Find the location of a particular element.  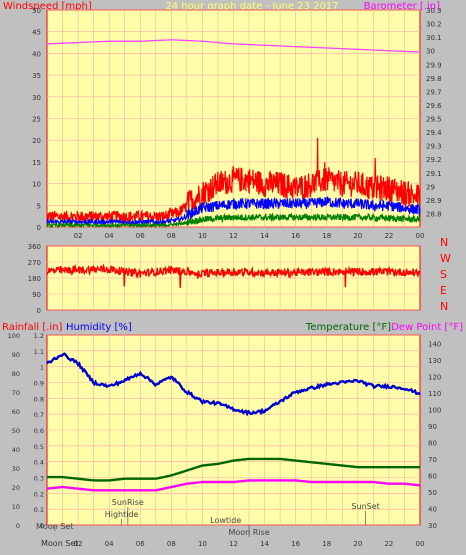

humidity-tick-label: 90 is located at coordinates (16, 355).